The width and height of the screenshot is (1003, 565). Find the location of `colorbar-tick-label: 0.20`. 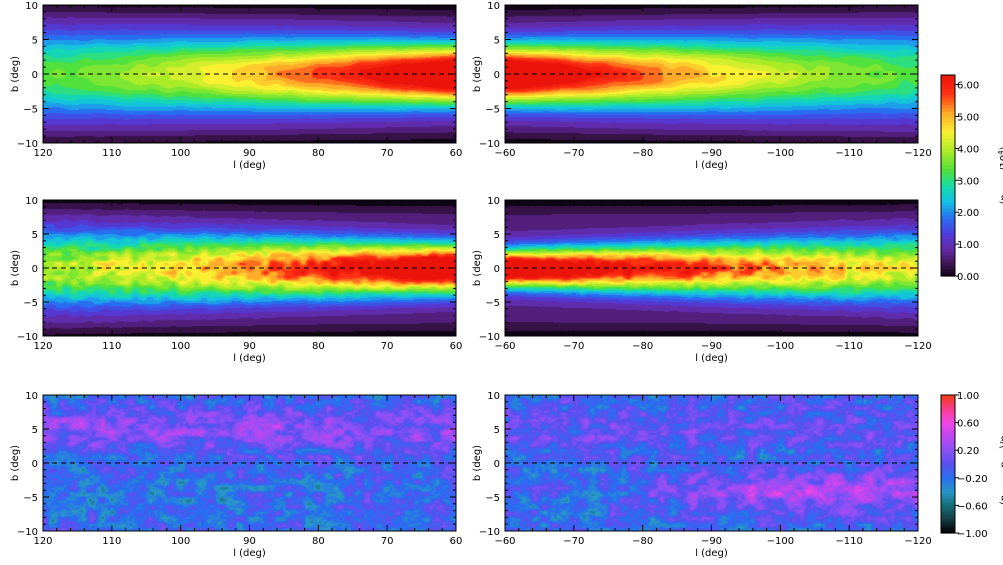

colorbar-tick-label: 0.20 is located at coordinates (968, 451).